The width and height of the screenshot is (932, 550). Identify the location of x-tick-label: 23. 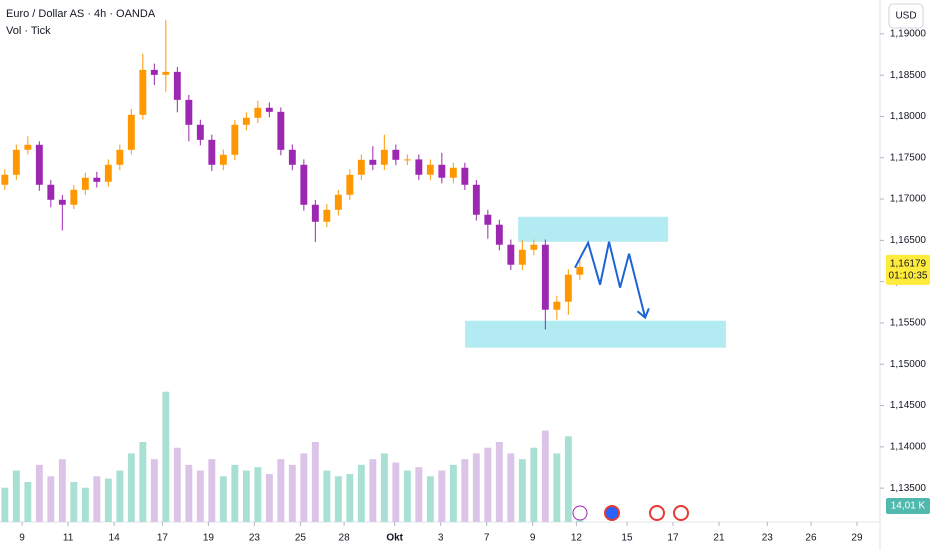
(255, 538).